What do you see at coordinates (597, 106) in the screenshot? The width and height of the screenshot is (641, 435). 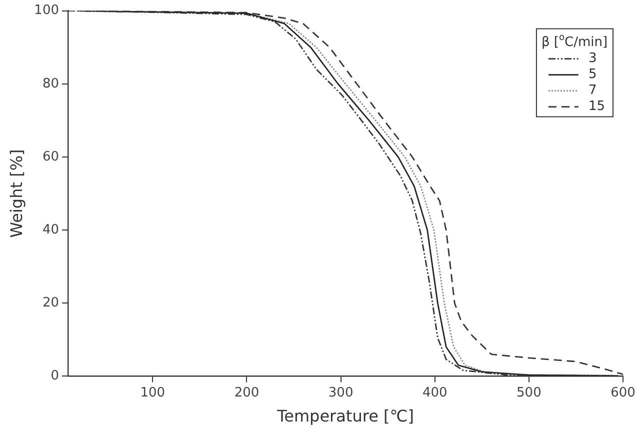 I see `legend-label: 15` at bounding box center [597, 106].